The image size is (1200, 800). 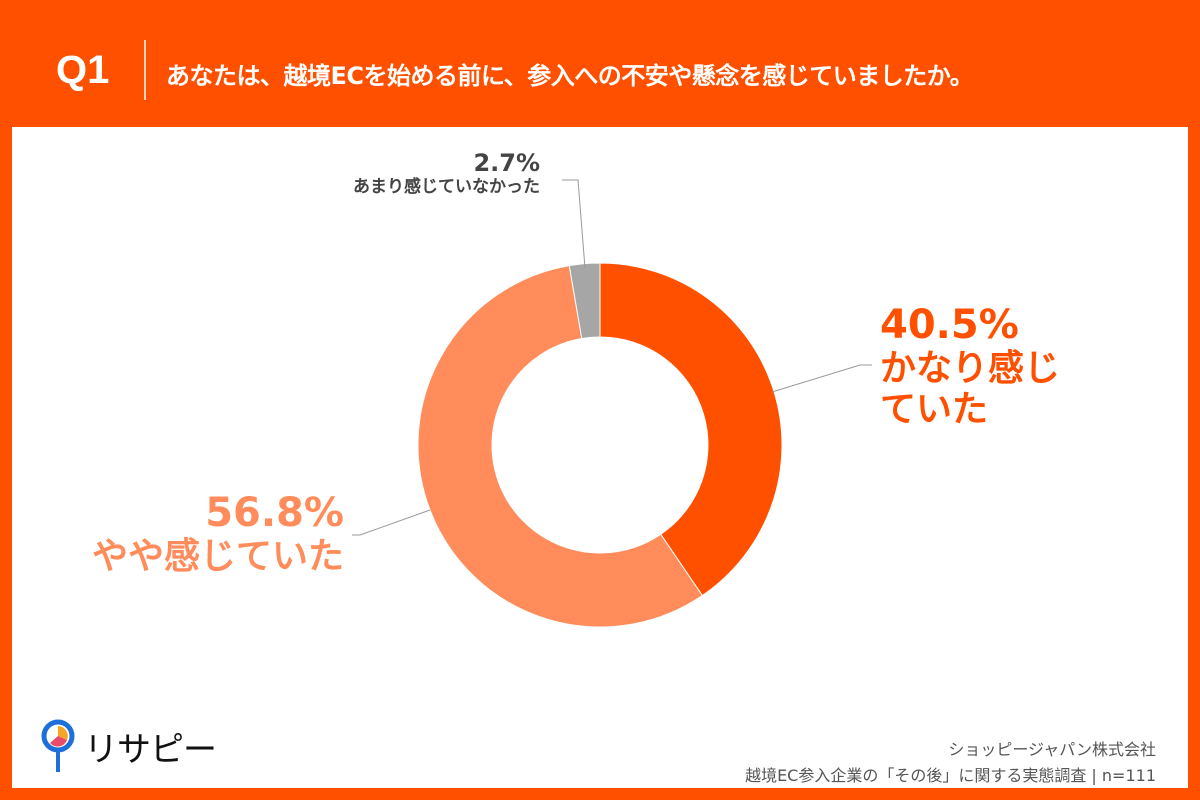 I want to click on footer-company: ショッピージャパン株式会社, so click(x=1052, y=749).